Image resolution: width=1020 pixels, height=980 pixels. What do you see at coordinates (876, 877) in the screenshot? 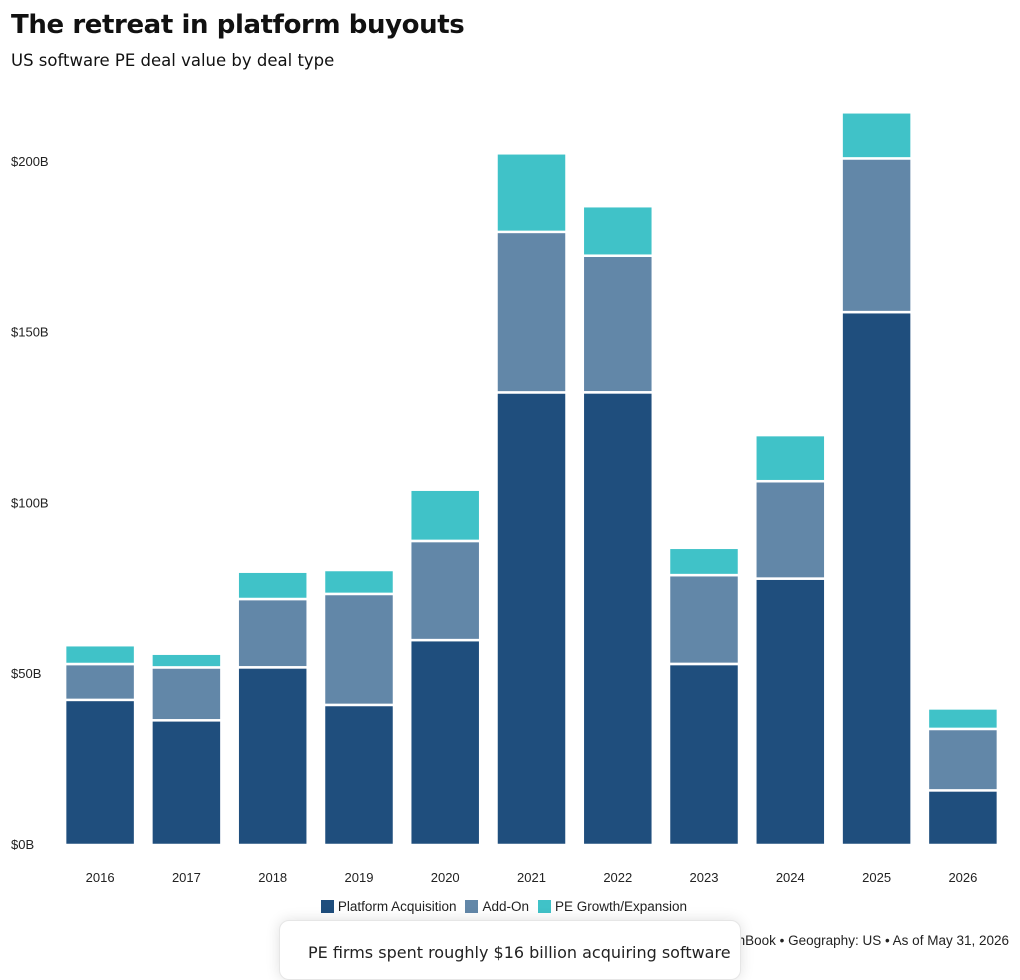
I see `x-tick-label: 2025` at bounding box center [876, 877].